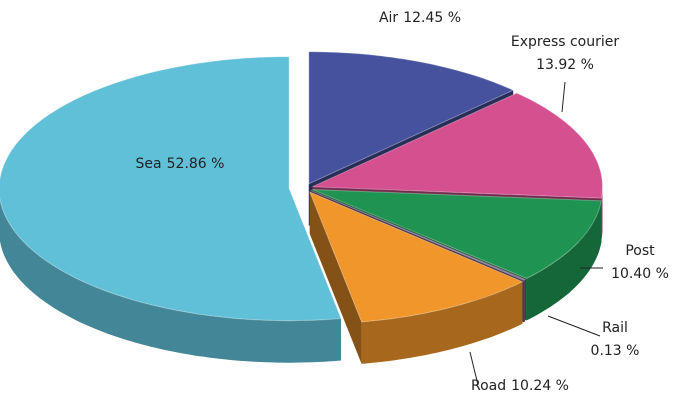  What do you see at coordinates (615, 328) in the screenshot?
I see `slice-name: Rail` at bounding box center [615, 328].